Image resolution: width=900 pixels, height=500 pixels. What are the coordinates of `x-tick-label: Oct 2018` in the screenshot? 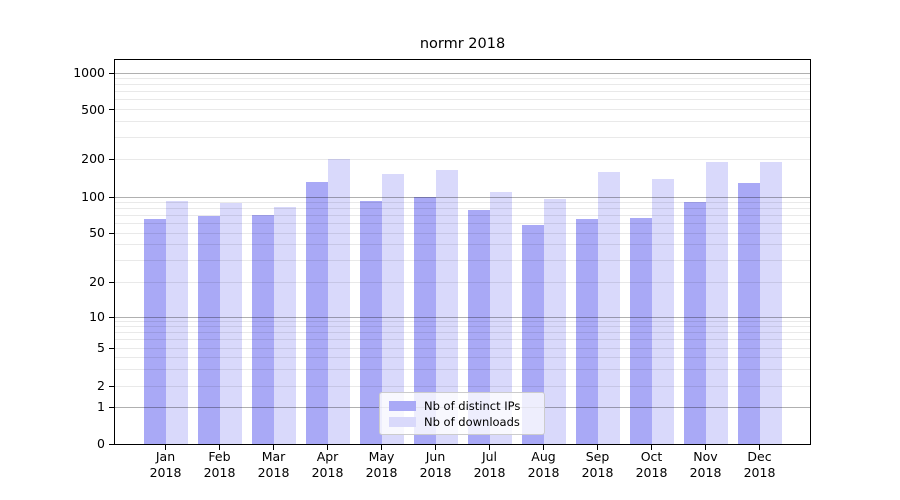 It's located at (651, 464).